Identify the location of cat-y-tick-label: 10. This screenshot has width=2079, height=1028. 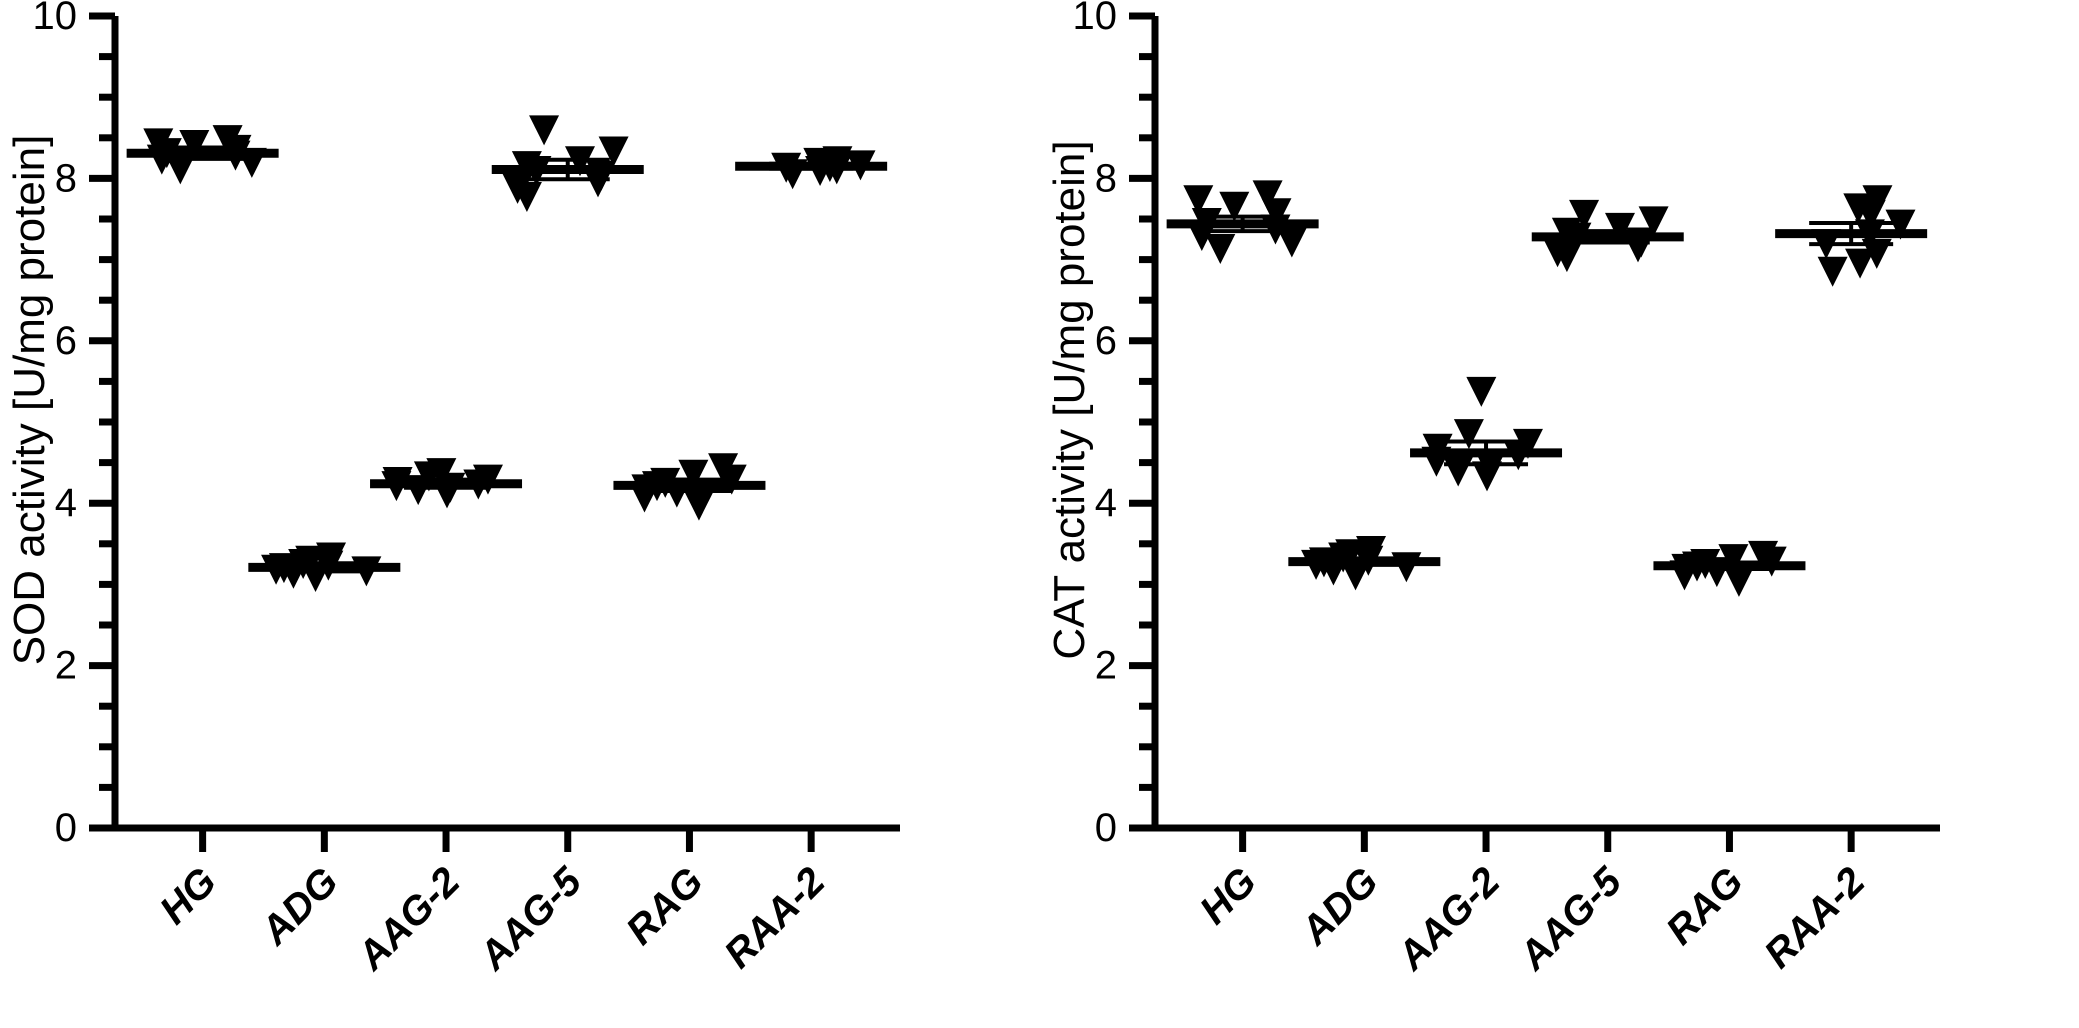
(1095, 19).